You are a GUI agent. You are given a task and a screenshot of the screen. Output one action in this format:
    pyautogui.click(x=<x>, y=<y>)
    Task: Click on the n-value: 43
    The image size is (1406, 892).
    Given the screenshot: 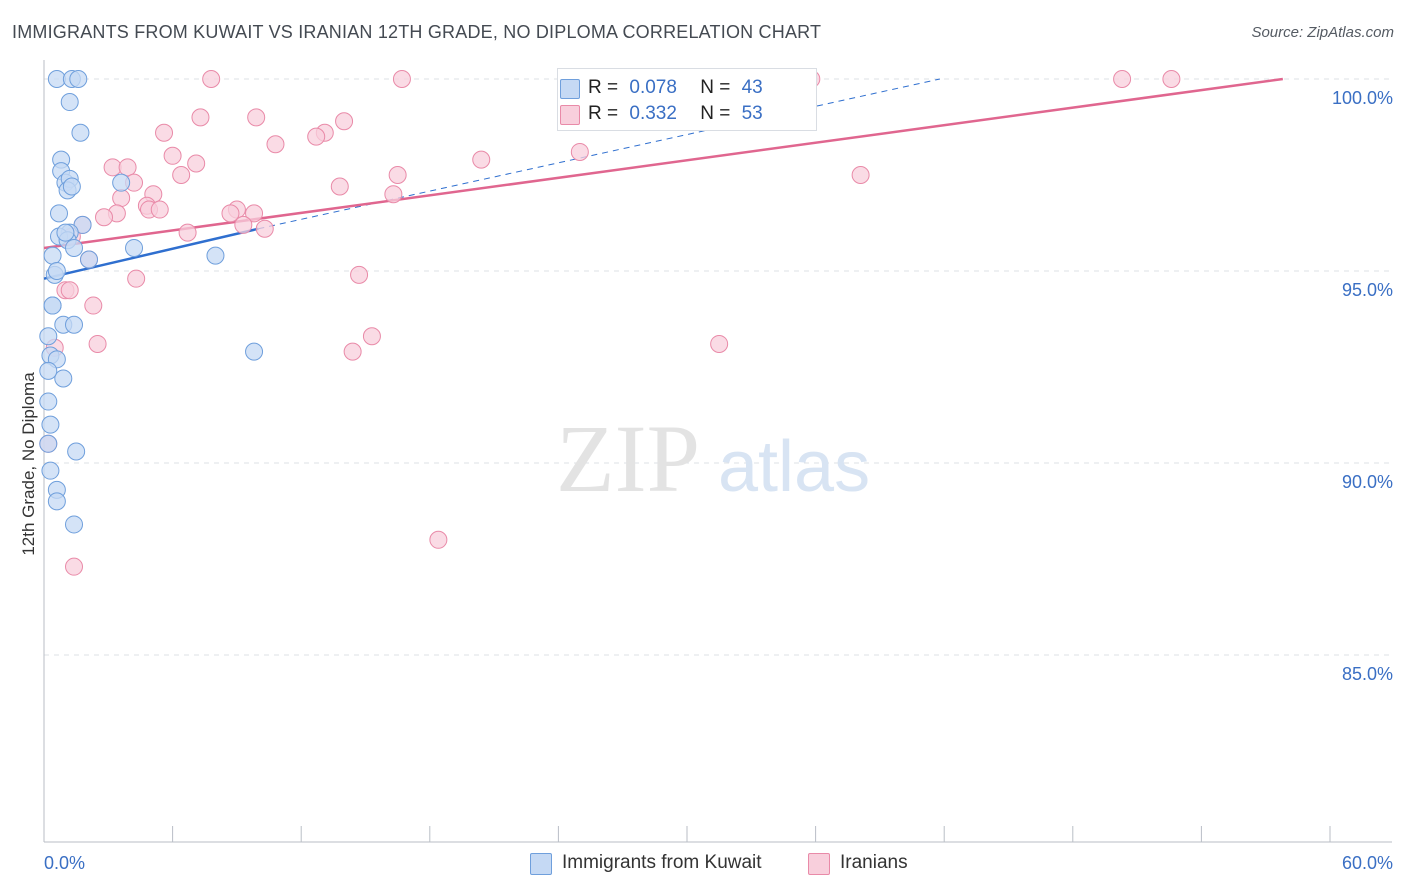 What is the action you would take?
    pyautogui.click(x=752, y=87)
    